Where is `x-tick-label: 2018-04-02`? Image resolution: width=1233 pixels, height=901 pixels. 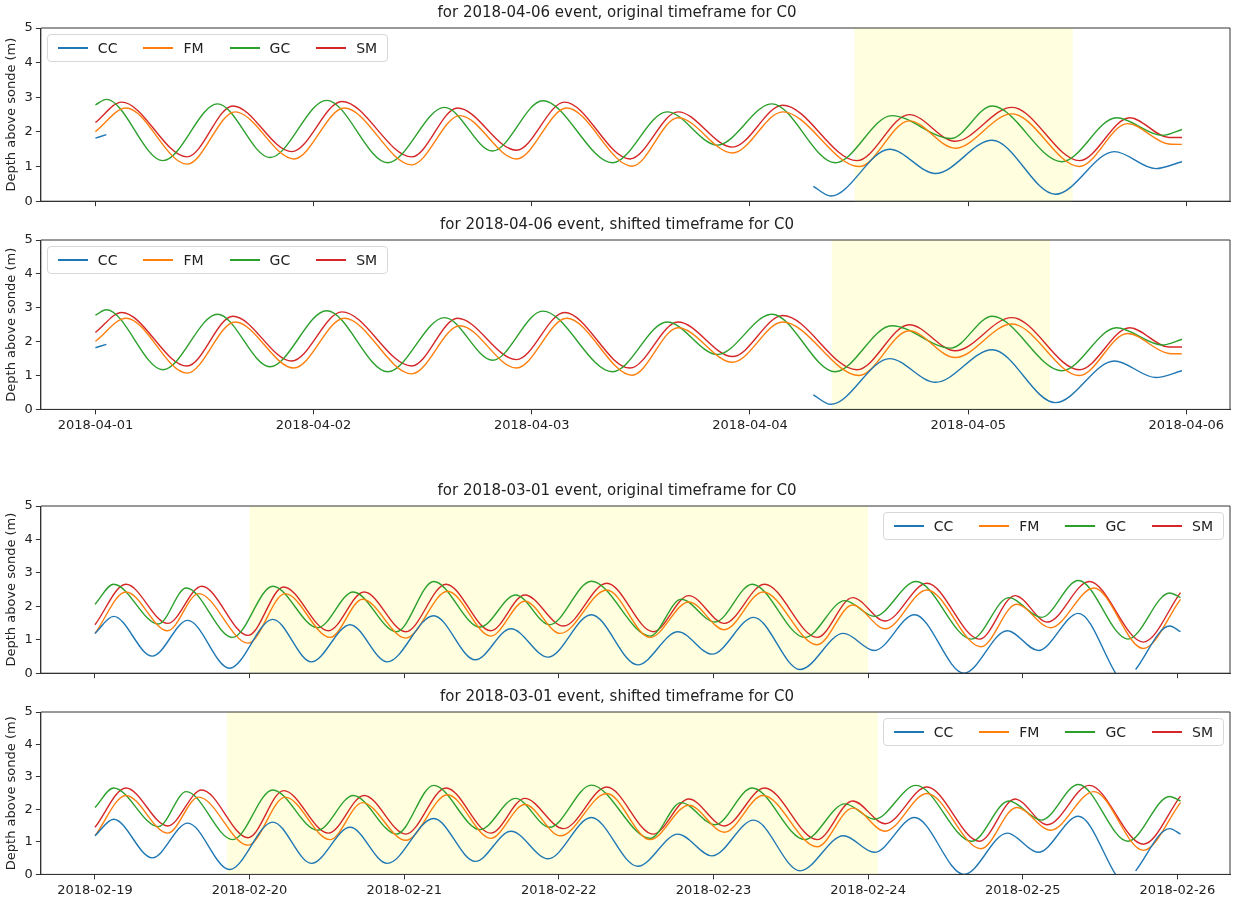
x-tick-label: 2018-04-02 is located at coordinates (313, 424).